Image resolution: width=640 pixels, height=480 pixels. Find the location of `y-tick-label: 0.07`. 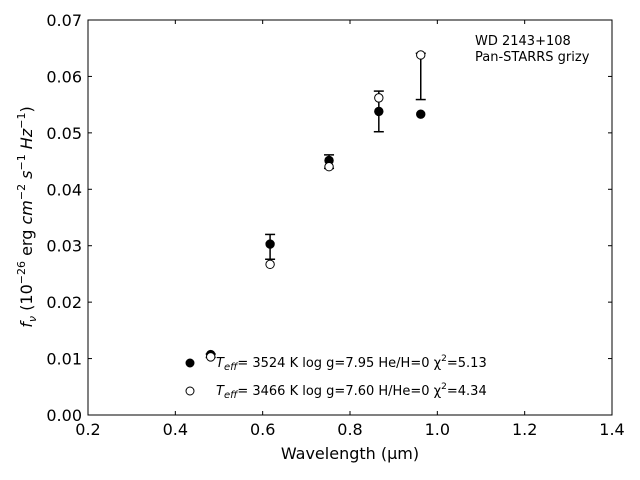

y-tick-label: 0.07 is located at coordinates (64, 20).